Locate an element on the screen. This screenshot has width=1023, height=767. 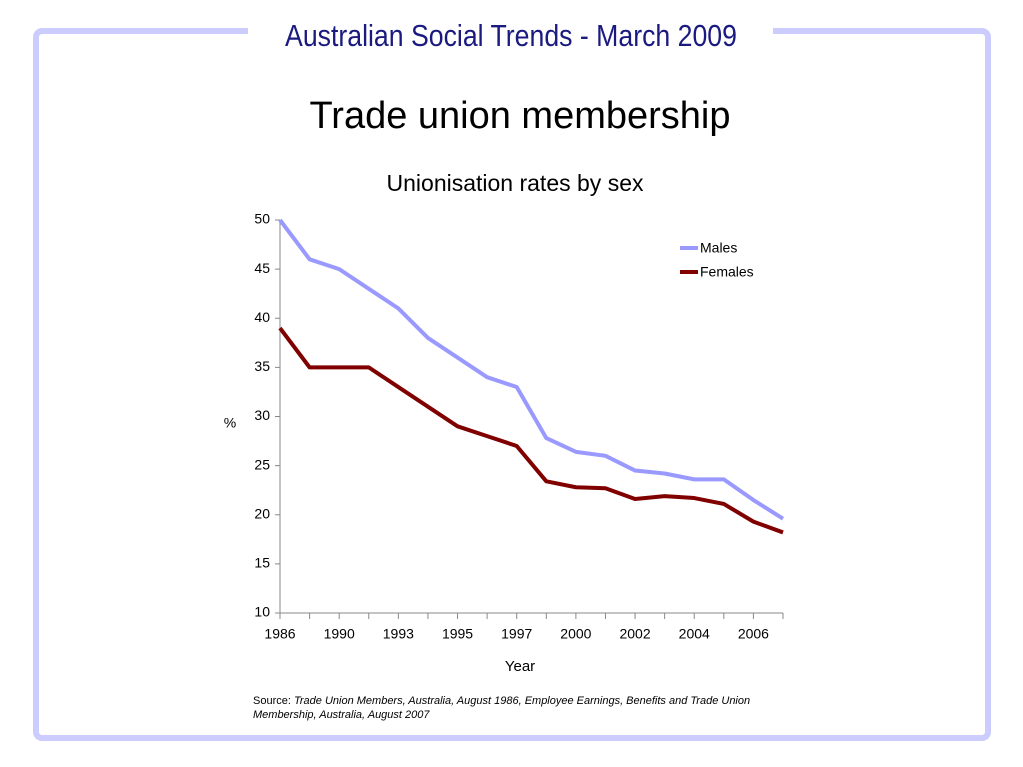
legend-label: Females is located at coordinates (727, 272).